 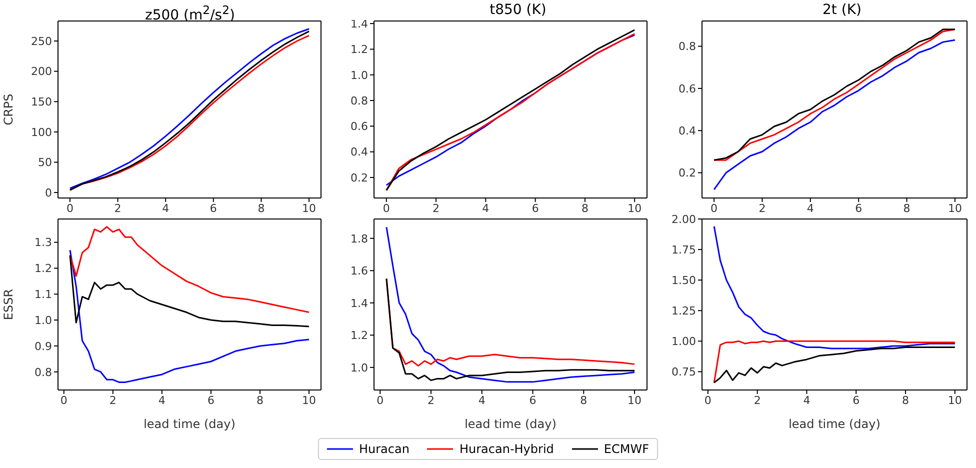 What do you see at coordinates (684, 280) in the screenshot?
I see `y-tick-label: 1.50` at bounding box center [684, 280].